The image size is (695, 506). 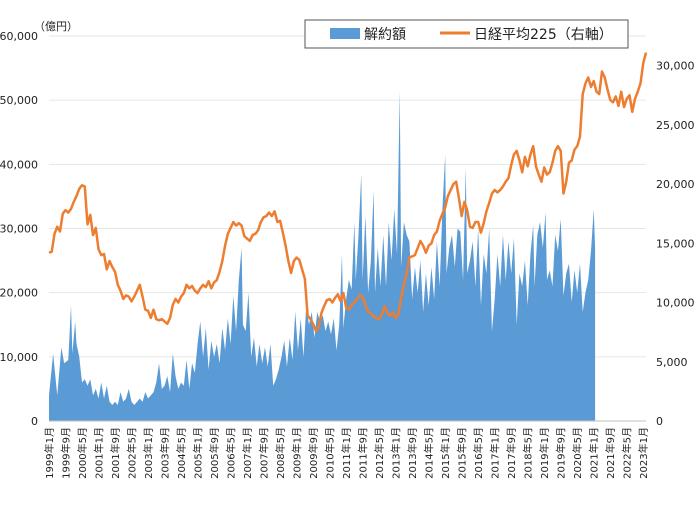 What do you see at coordinates (34, 421) in the screenshot?
I see `left-tick-label: 0` at bounding box center [34, 421].